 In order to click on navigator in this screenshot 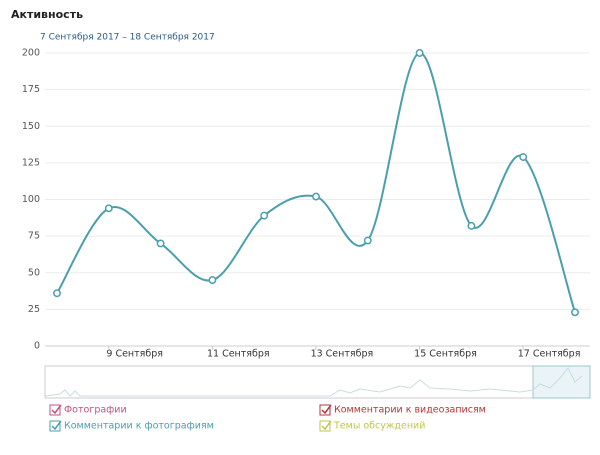, I will do `click(317, 382)`.